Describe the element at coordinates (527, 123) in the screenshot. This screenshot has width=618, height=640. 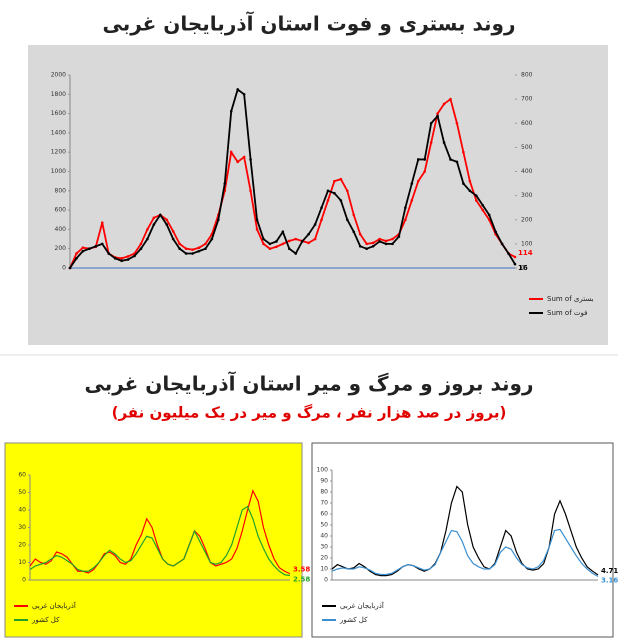
I see `y2-tick-label: 600` at that location.